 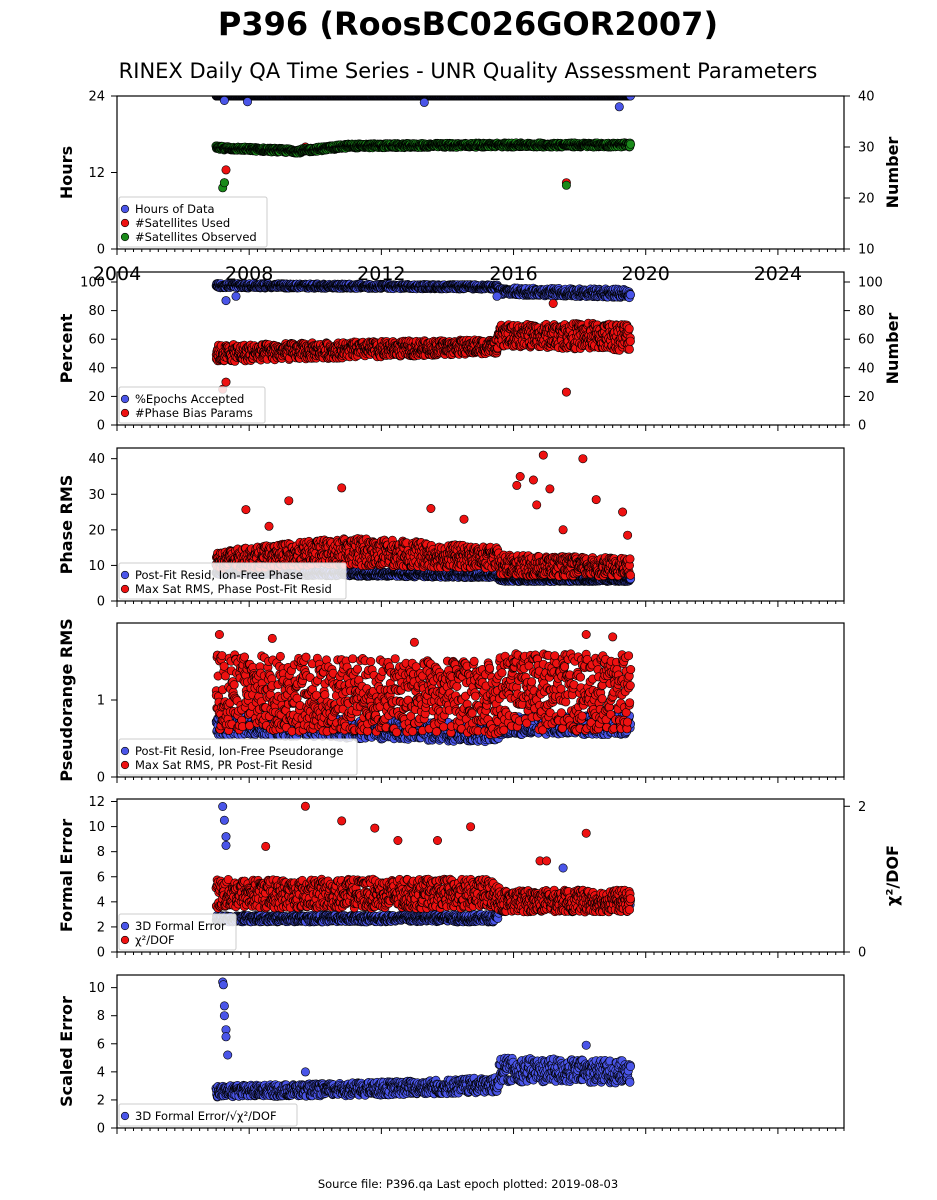 I want to click on panel-1-marks, so click(x=423, y=144).